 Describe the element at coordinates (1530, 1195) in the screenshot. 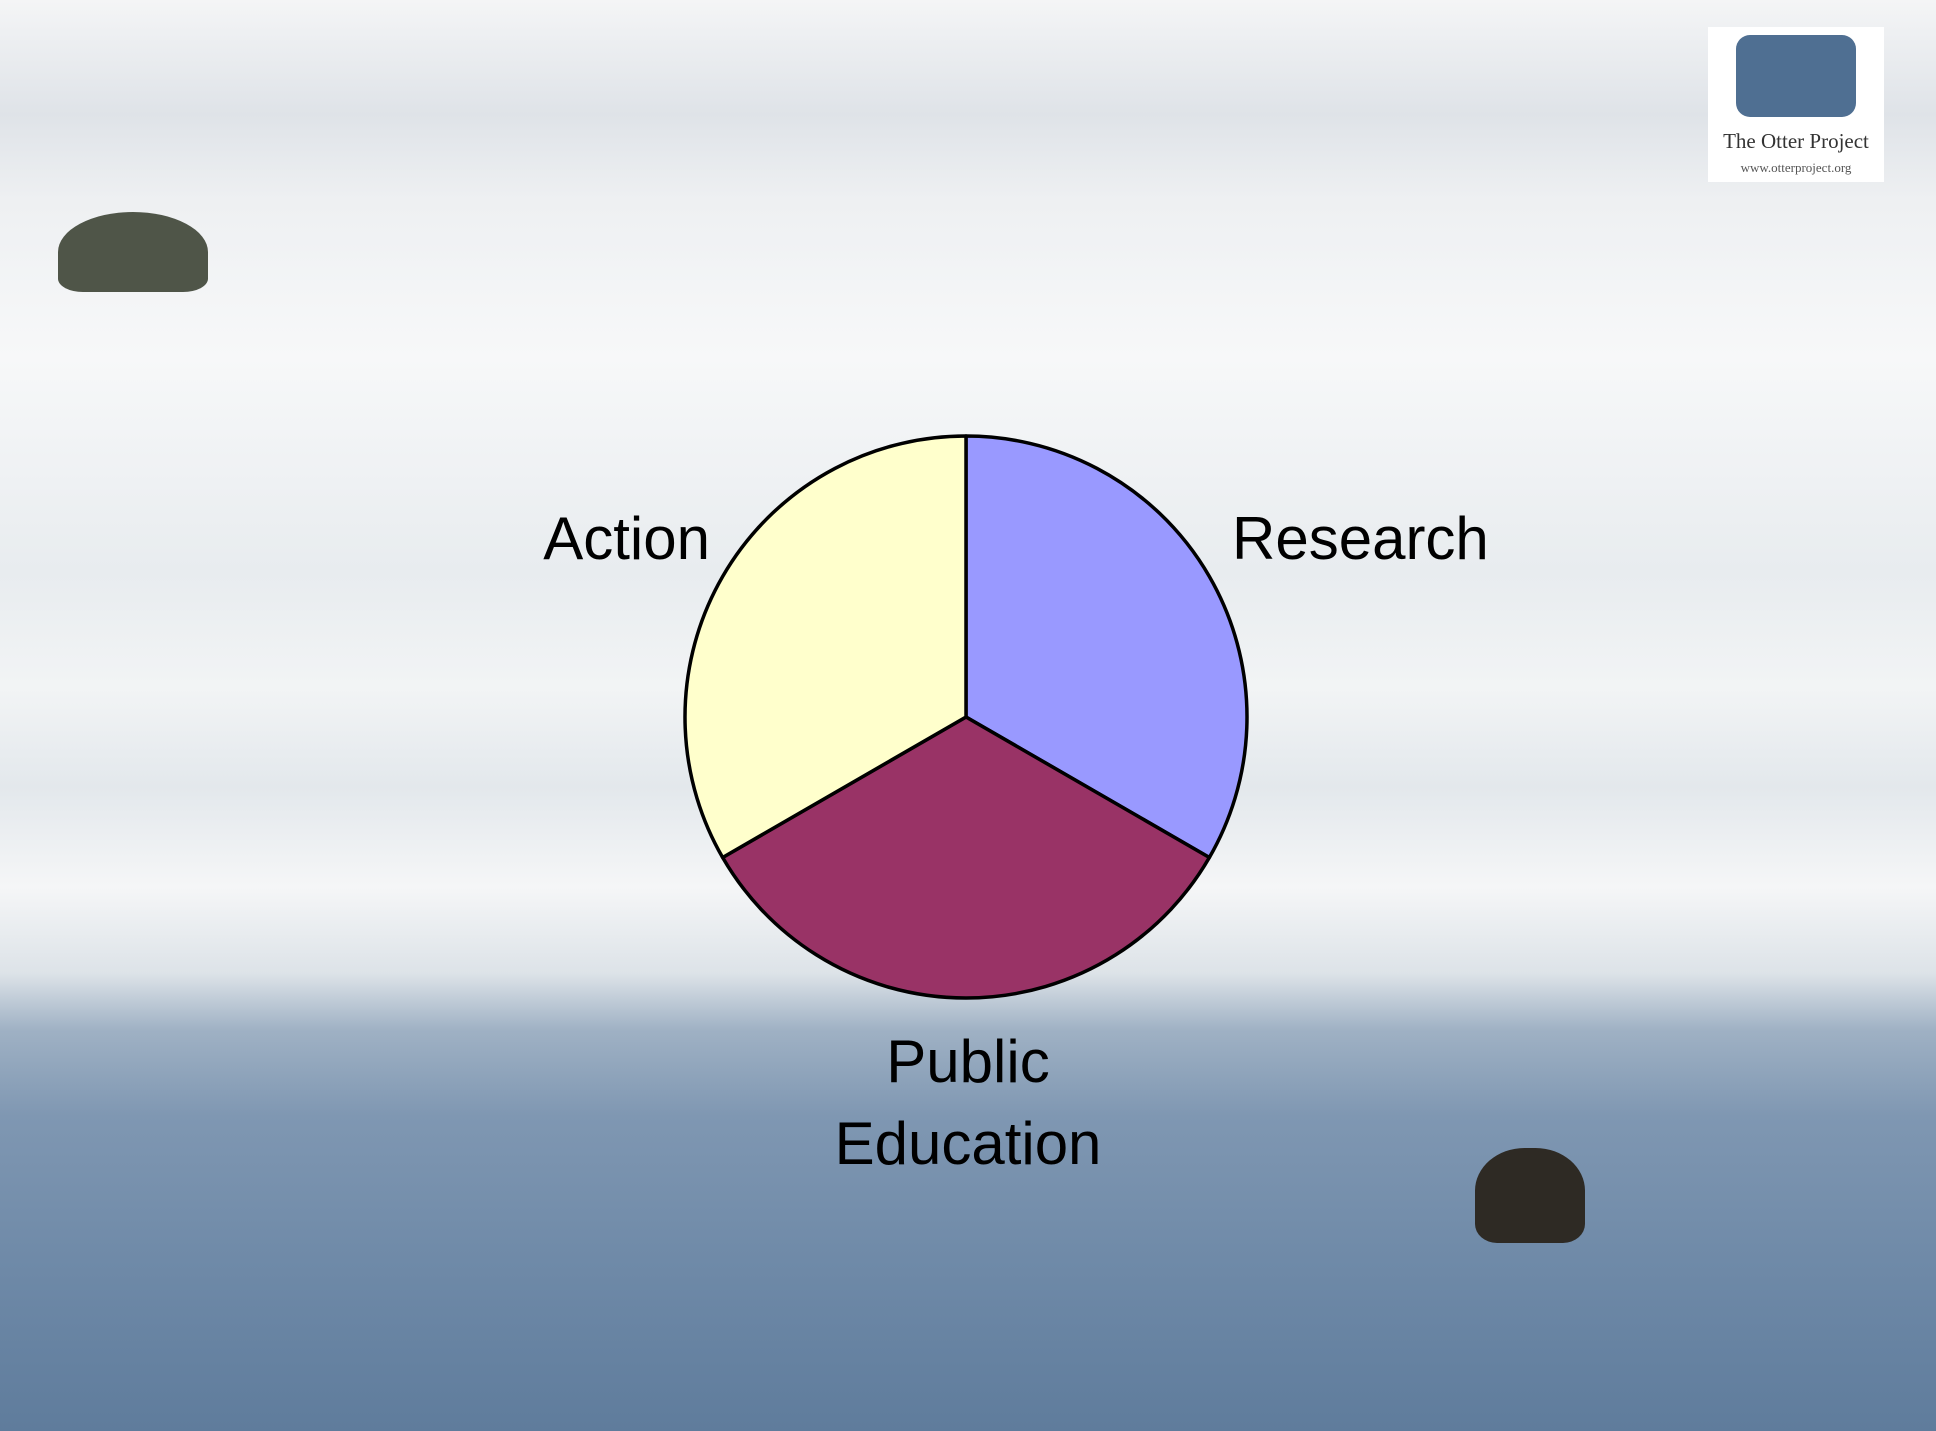

I see `otter` at that location.